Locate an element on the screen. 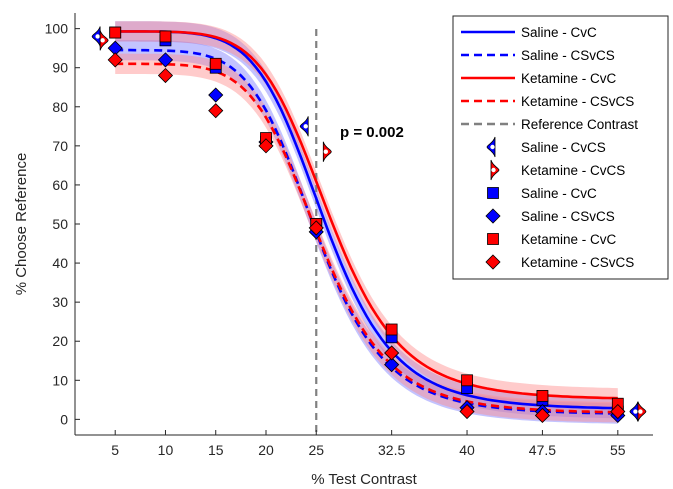  legend-label-10: Ketamine - CSvCS is located at coordinates (577, 262).